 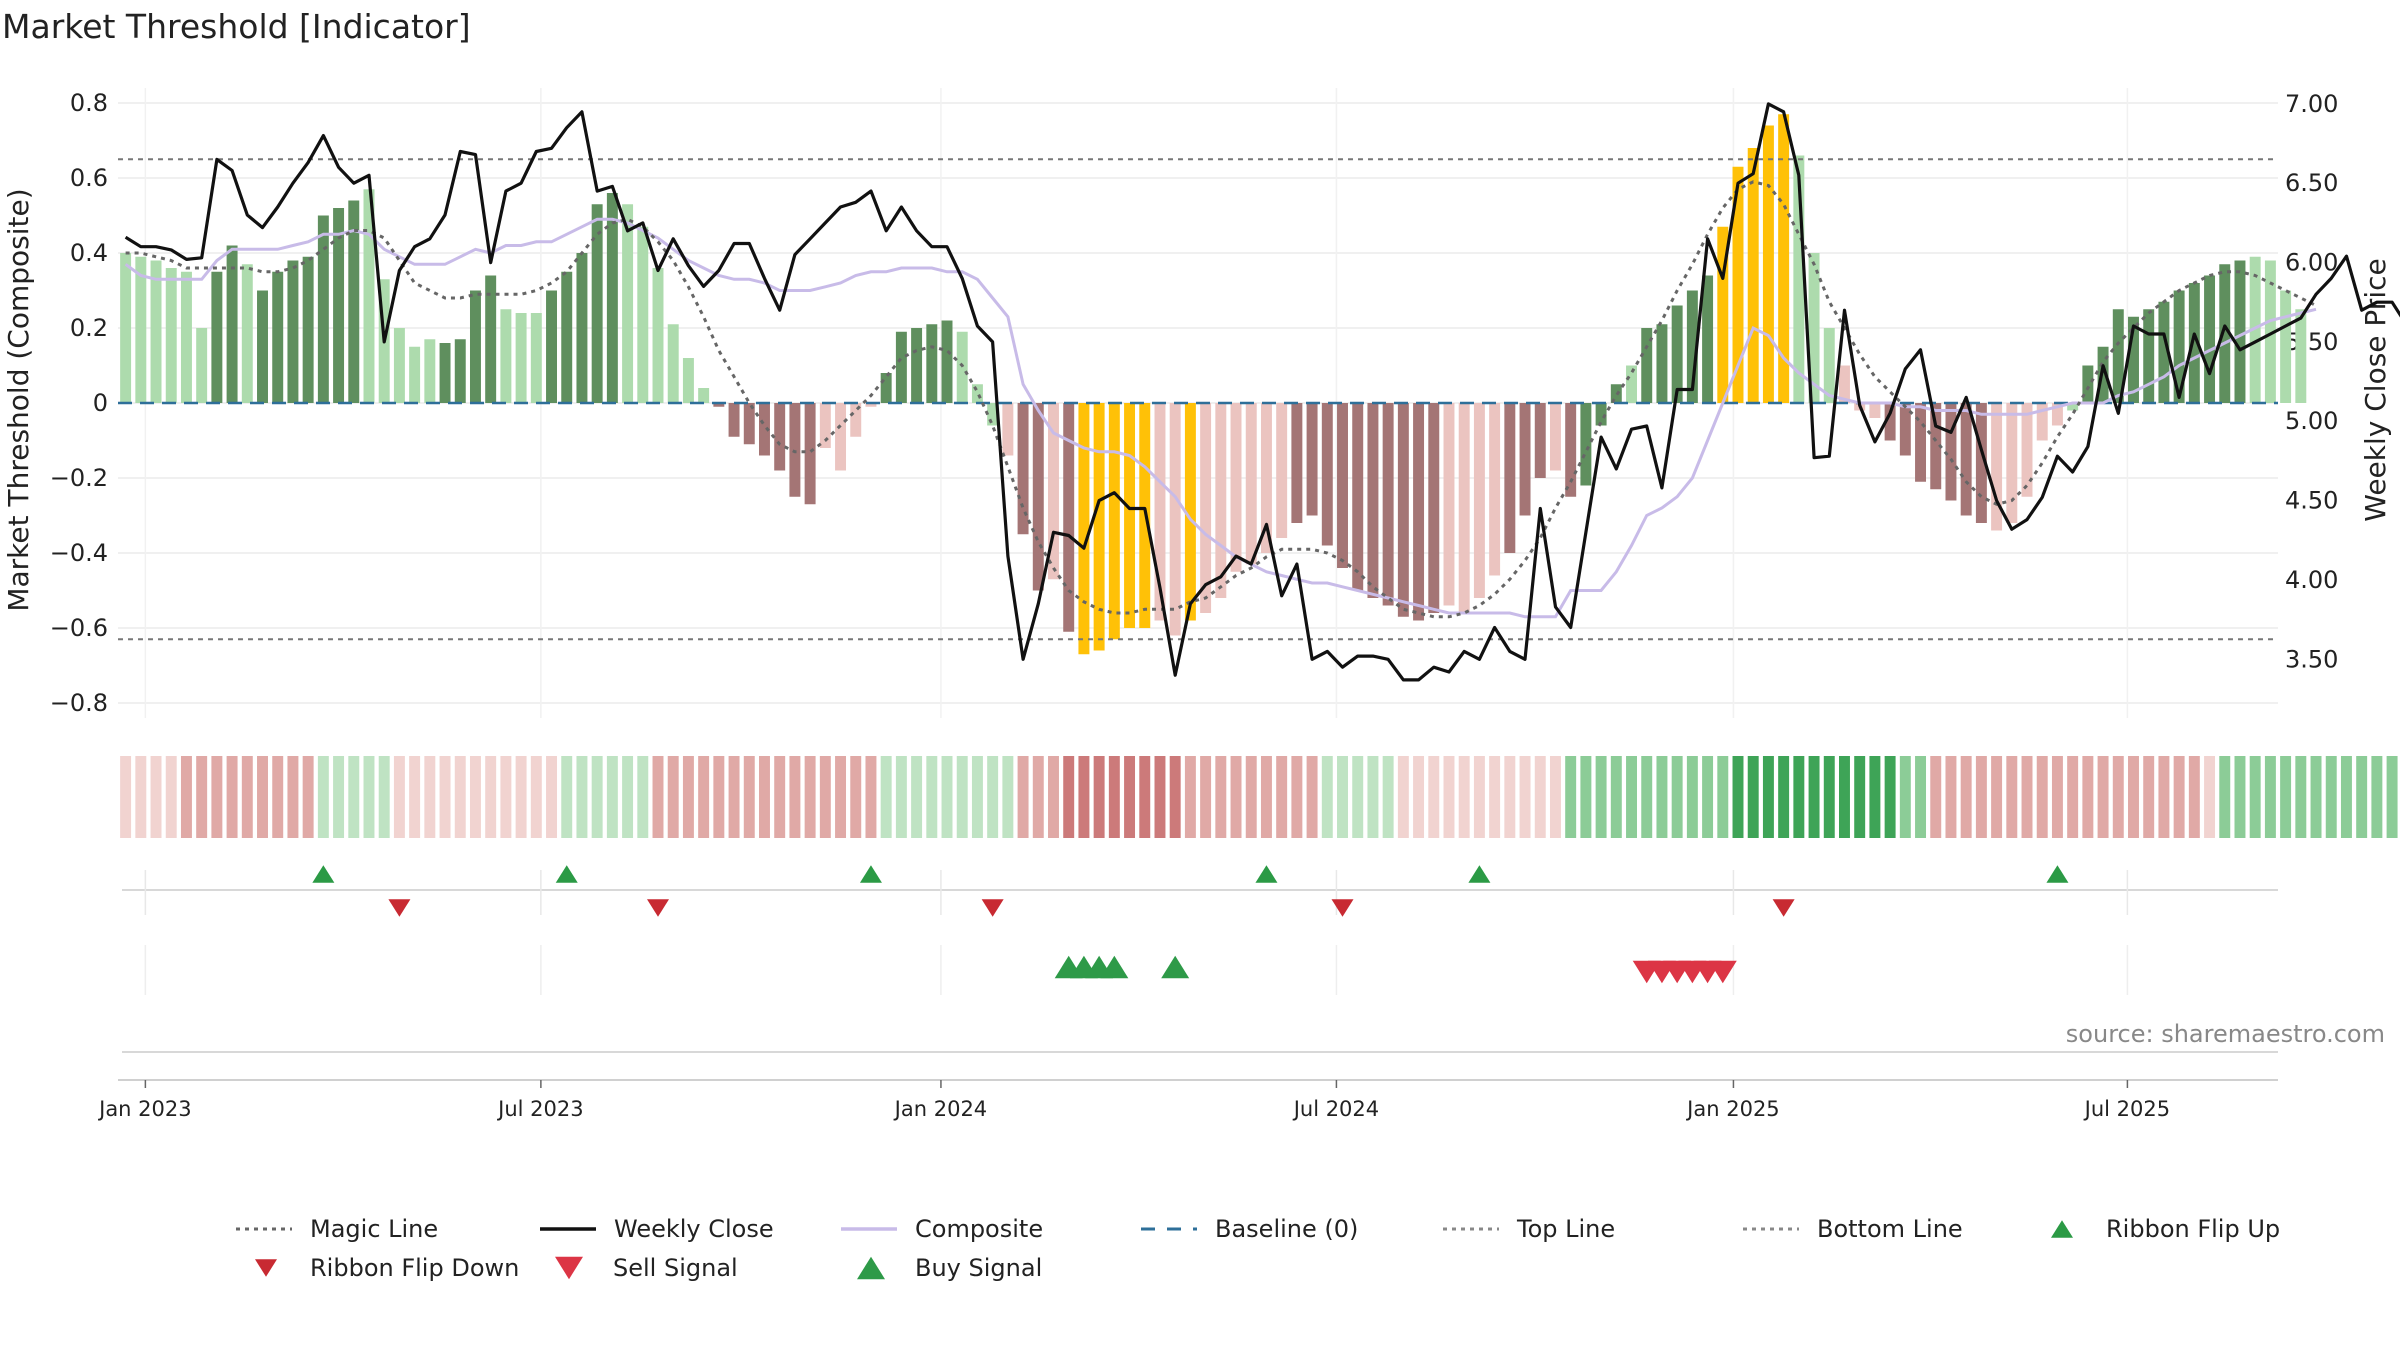 What do you see at coordinates (1890, 1229) in the screenshot?
I see `legend-bottom-line-label: Bottom Line` at bounding box center [1890, 1229].